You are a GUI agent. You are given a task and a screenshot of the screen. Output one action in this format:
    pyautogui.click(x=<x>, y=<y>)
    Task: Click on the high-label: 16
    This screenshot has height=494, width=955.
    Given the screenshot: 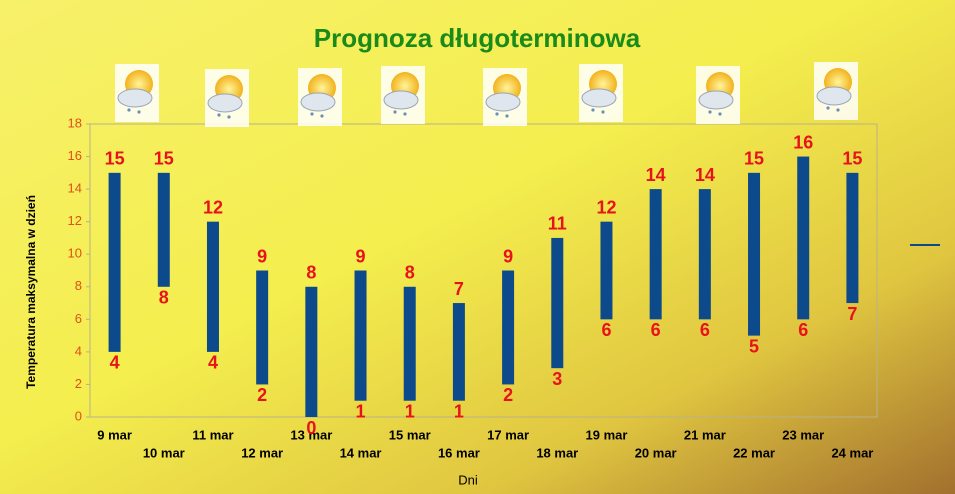 What is the action you would take?
    pyautogui.click(x=803, y=142)
    